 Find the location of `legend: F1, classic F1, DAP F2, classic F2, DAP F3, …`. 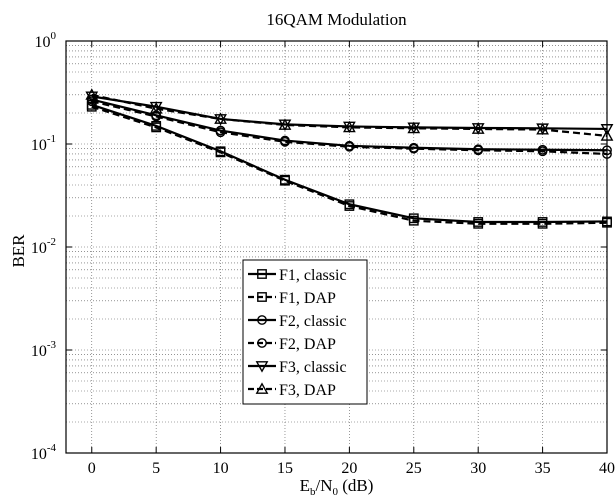

legend: F1, classic F1, DAP F2, classic F2, DAP F3, … is located at coordinates (305, 332).